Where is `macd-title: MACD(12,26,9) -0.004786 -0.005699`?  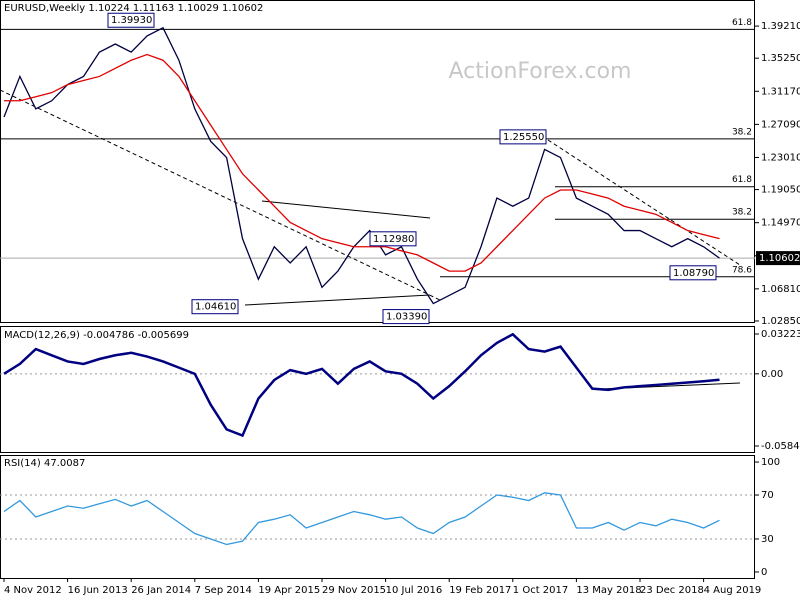
macd-title: MACD(12,26,9) -0.004786 -0.005699 is located at coordinates (96, 335).